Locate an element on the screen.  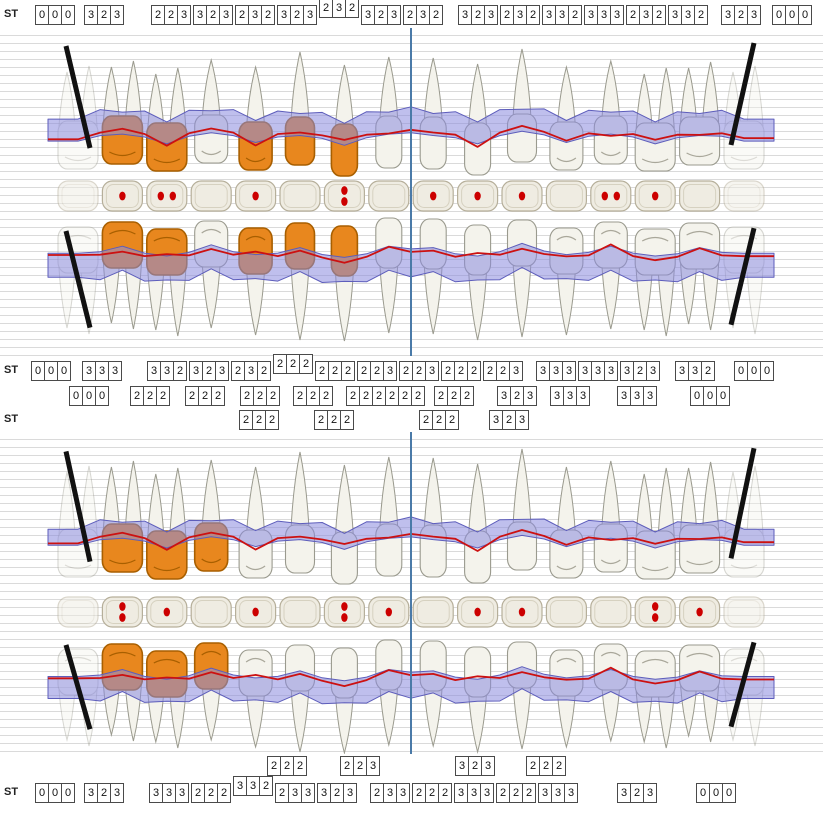
exclusion-marker-left is located at coordinates (78, 506).